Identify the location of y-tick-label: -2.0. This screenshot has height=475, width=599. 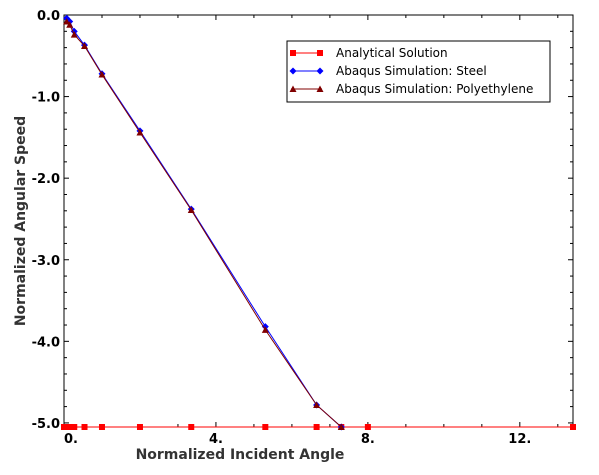
(46, 179).